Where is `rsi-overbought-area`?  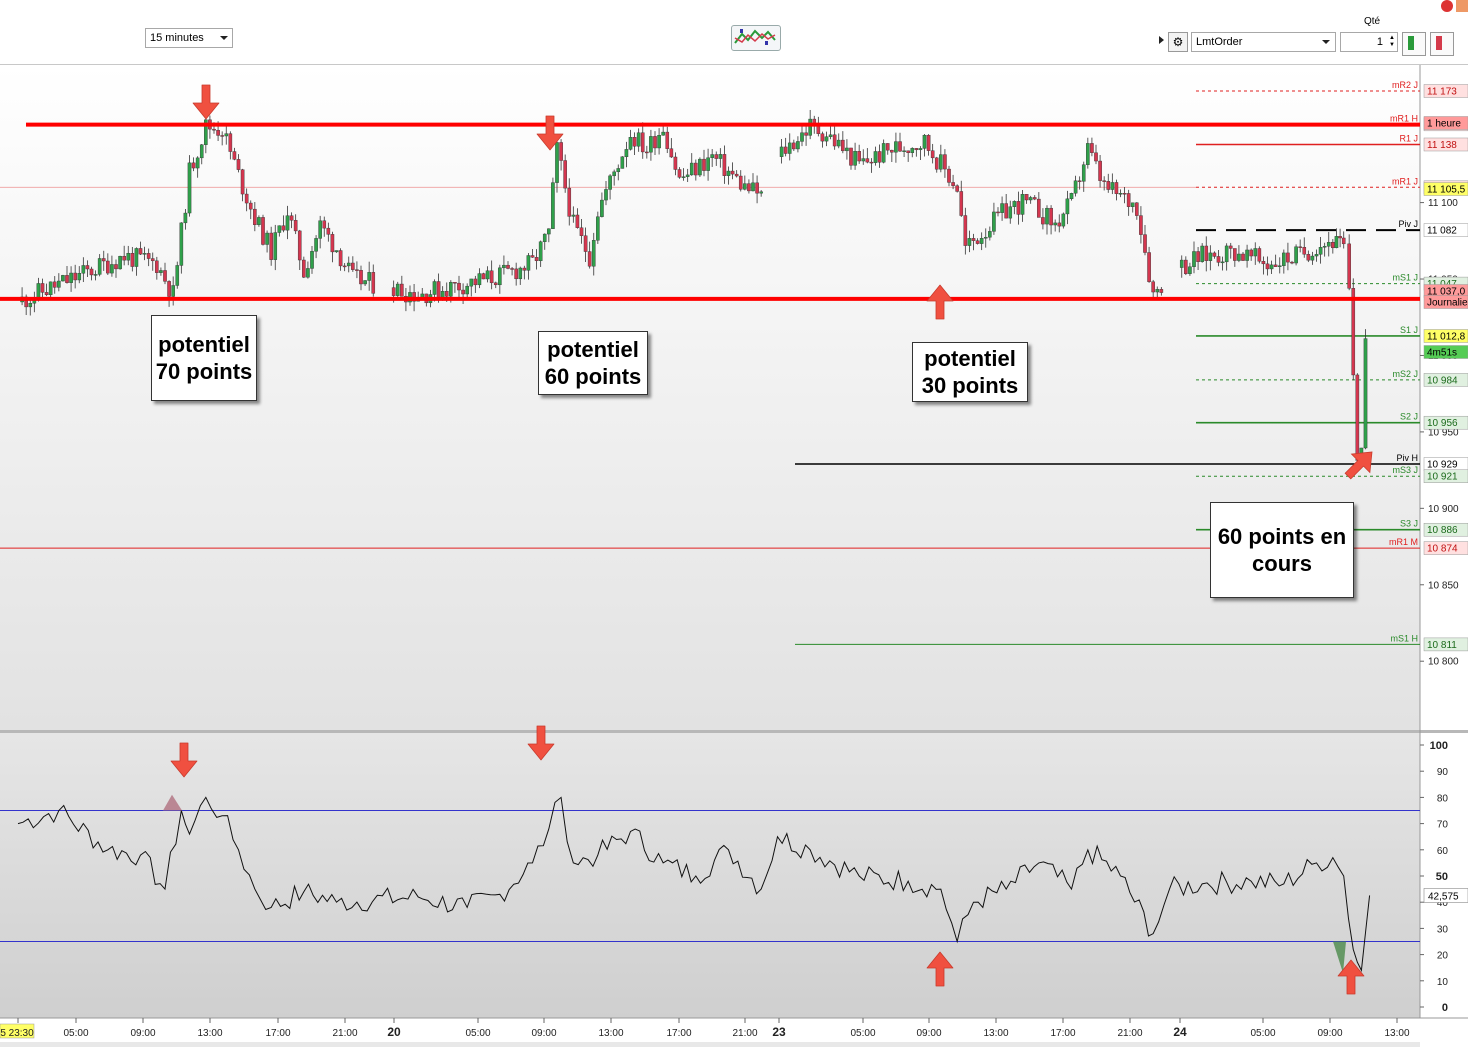 rsi-overbought-area is located at coordinates (172, 802).